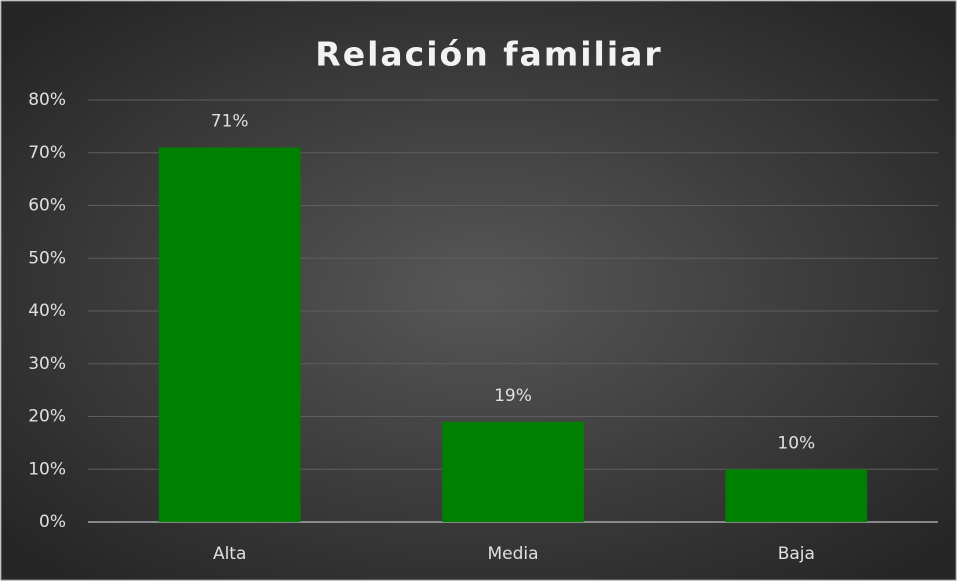 The height and width of the screenshot is (581, 957). What do you see at coordinates (796, 554) in the screenshot?
I see `x-tick-label: Baja` at bounding box center [796, 554].